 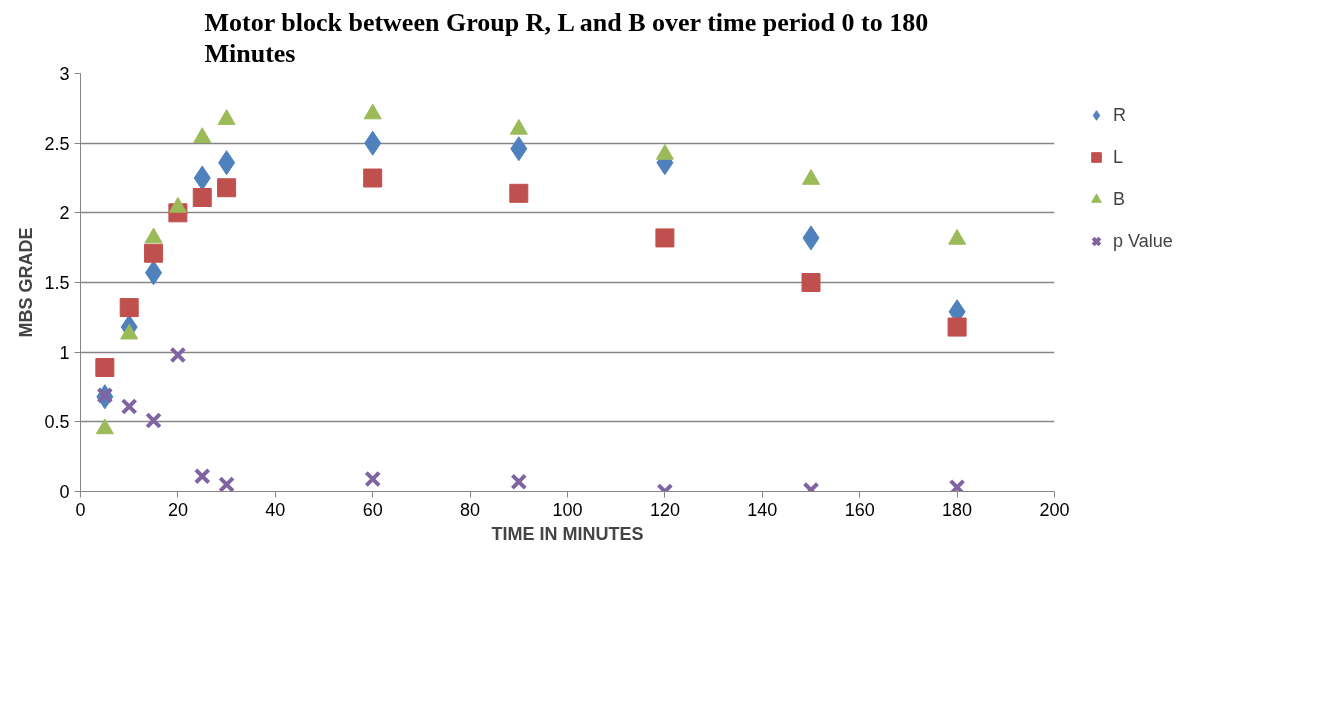 I want to click on x-tick-label: 120, so click(x=664, y=509).